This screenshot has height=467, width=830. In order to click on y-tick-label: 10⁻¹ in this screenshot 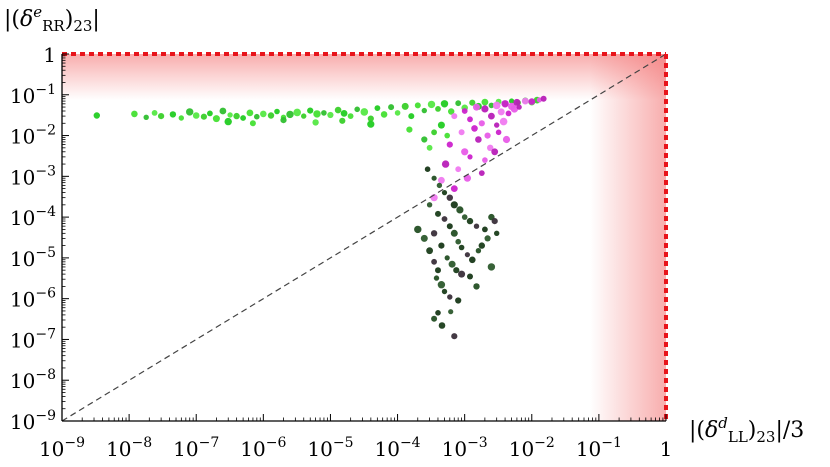, I will do `click(33, 95)`.